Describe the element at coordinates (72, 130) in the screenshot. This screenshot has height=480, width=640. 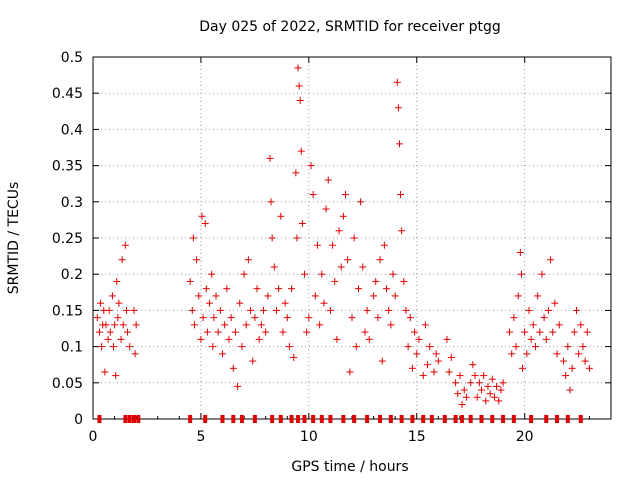
I see `y-tick-label: 0.4` at that location.